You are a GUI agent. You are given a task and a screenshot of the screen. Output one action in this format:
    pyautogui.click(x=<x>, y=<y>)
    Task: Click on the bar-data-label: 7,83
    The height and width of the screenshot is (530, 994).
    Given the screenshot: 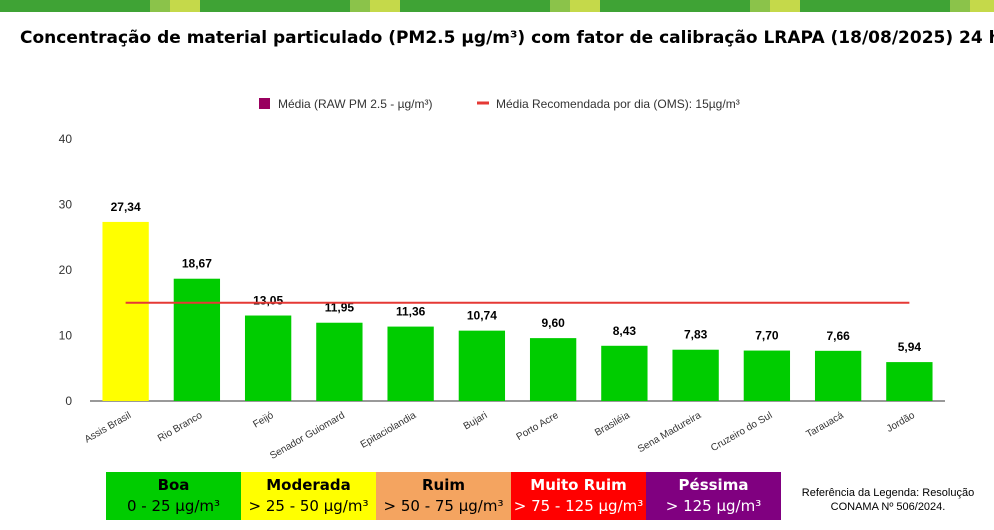 What is the action you would take?
    pyautogui.click(x=696, y=335)
    